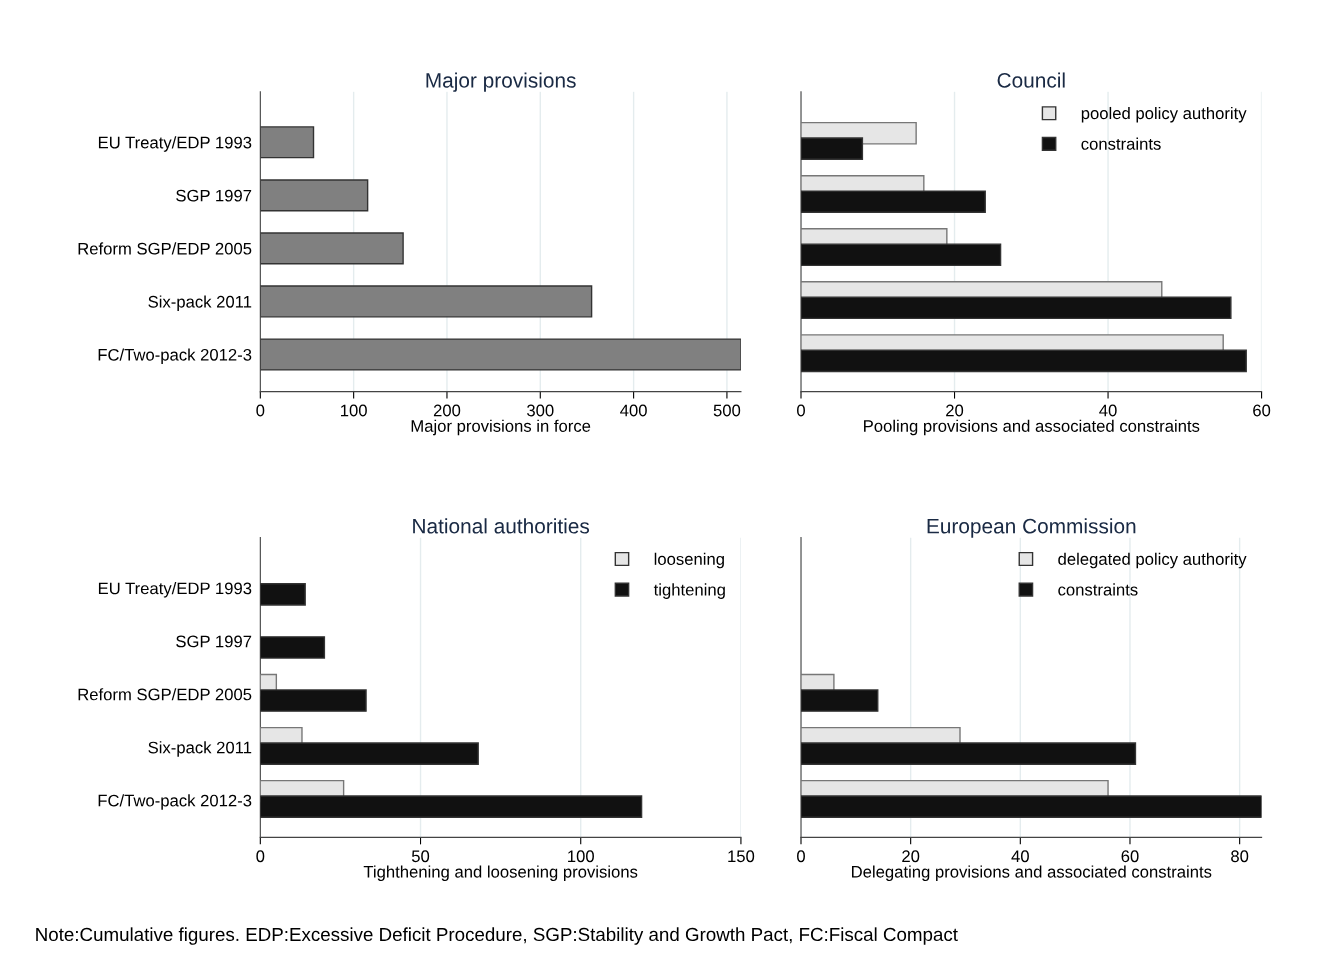  Describe the element at coordinates (633, 410) in the screenshot. I see `x-tick-label: 400` at that location.